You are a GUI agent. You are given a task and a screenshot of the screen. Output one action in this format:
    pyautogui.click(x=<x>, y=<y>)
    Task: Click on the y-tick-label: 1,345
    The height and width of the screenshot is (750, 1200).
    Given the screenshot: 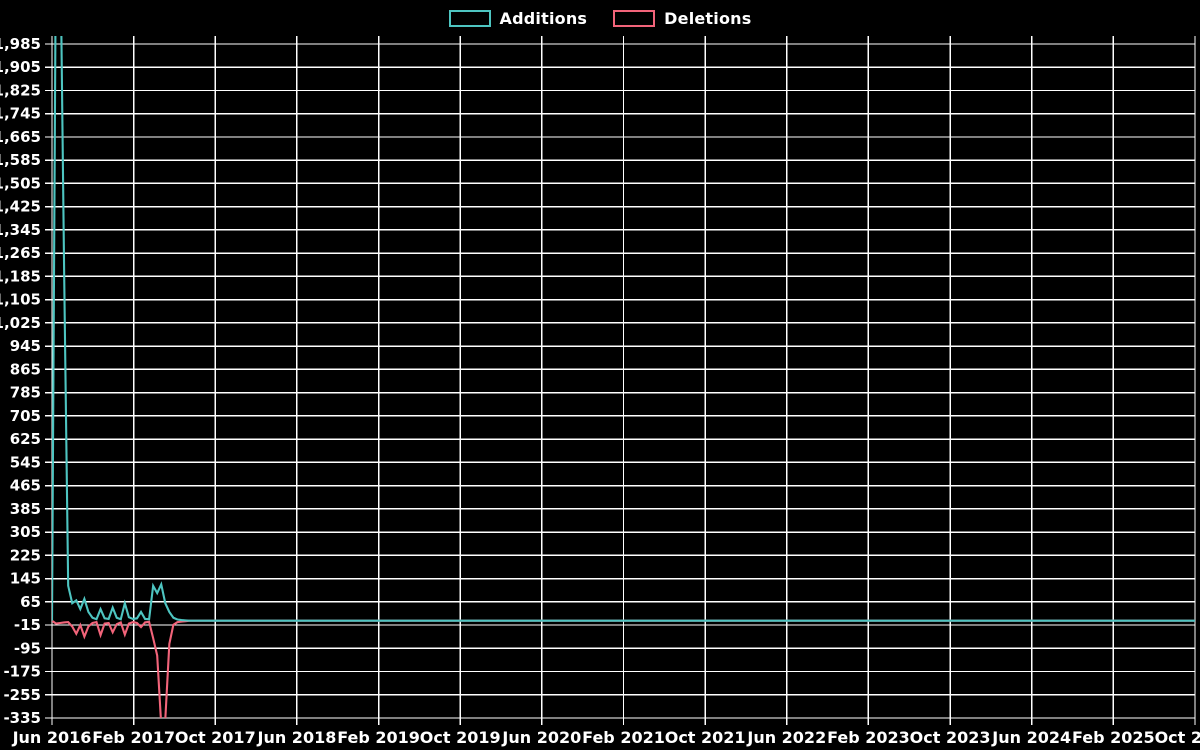 What is the action you would take?
    pyautogui.click(x=20, y=230)
    